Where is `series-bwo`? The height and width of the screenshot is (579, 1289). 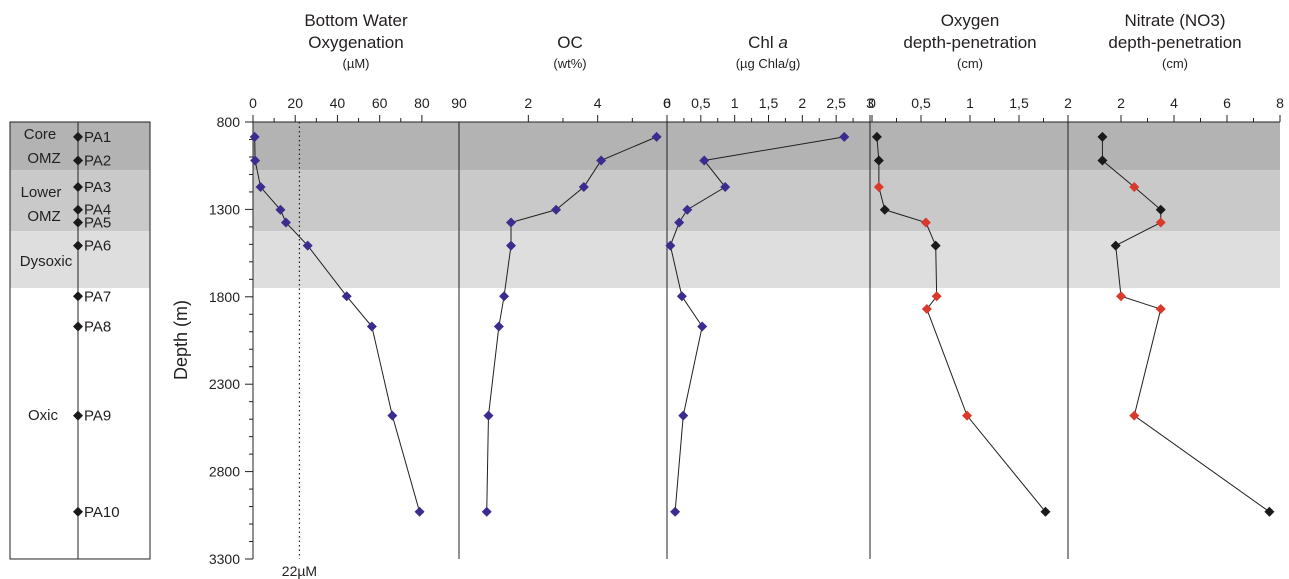
series-bwo is located at coordinates (337, 324).